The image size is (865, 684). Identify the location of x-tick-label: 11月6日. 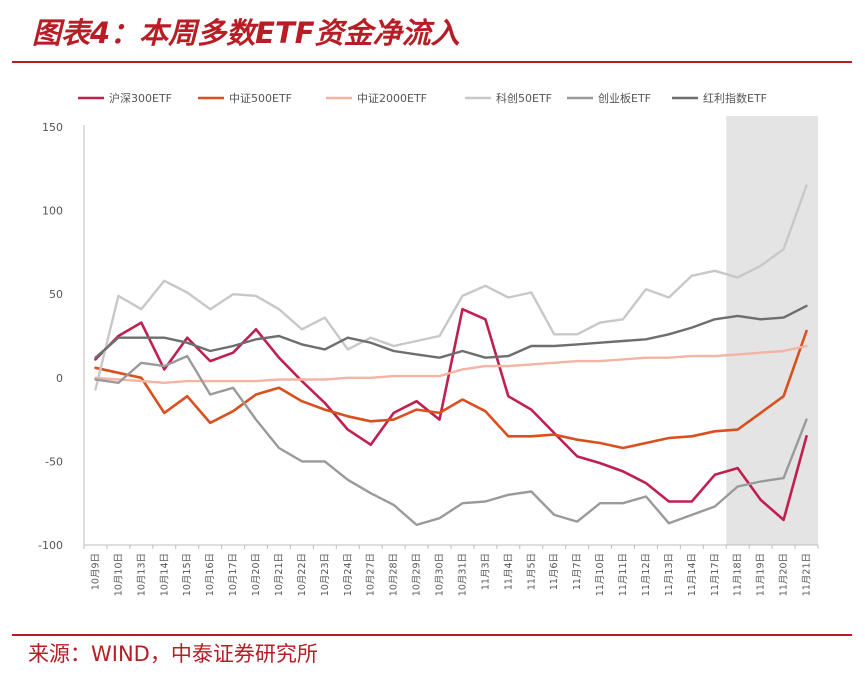
(554, 571).